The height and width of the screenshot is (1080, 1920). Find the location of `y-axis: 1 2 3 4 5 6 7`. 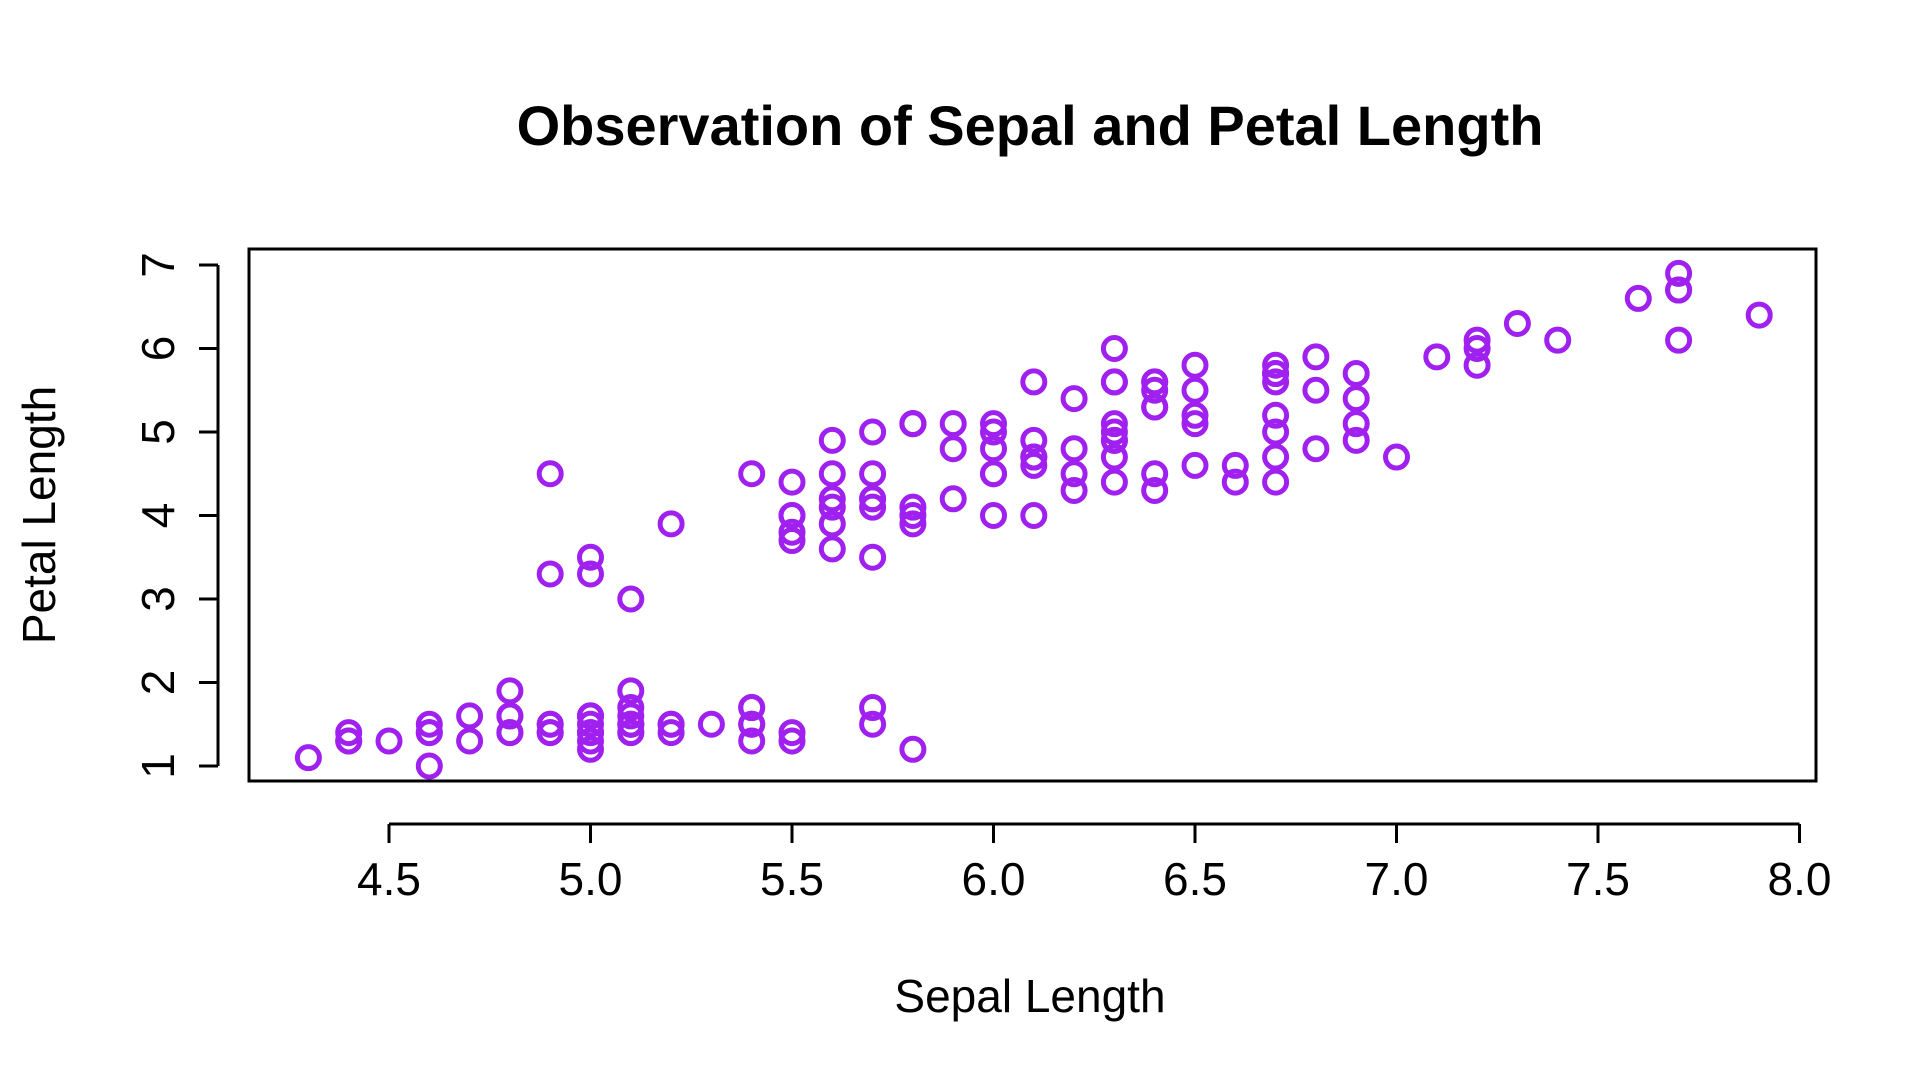

y-axis: 1 2 3 4 5 6 7 is located at coordinates (176, 515).